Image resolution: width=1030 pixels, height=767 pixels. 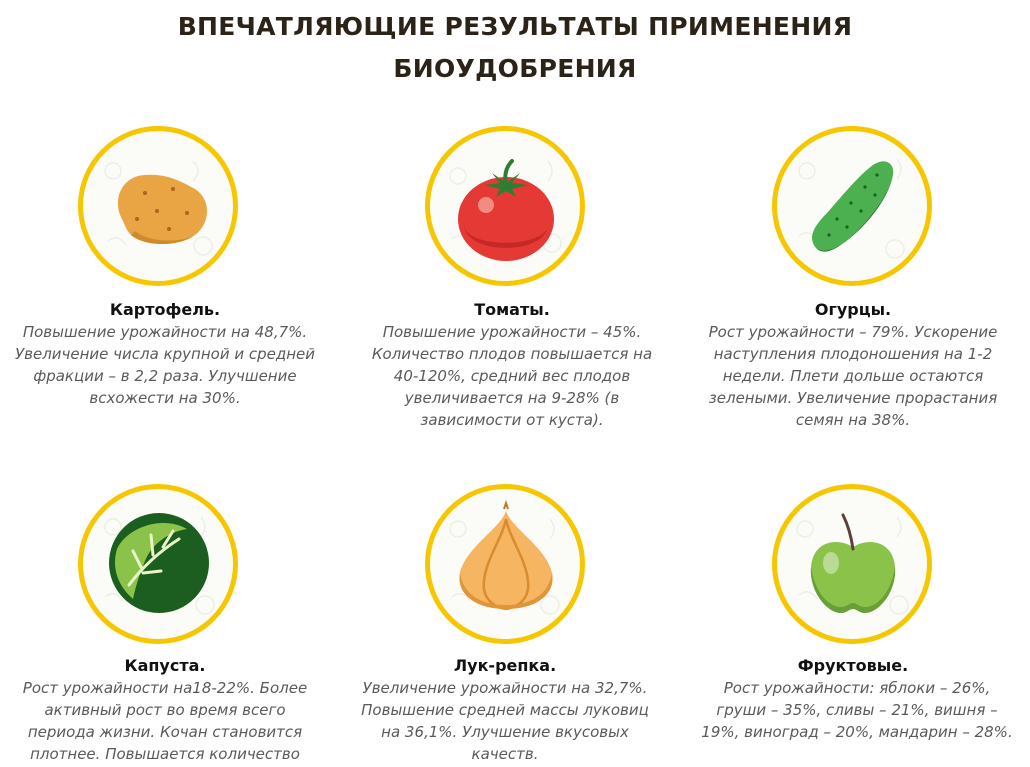 I want to click on onion-icon, so click(x=504, y=557).